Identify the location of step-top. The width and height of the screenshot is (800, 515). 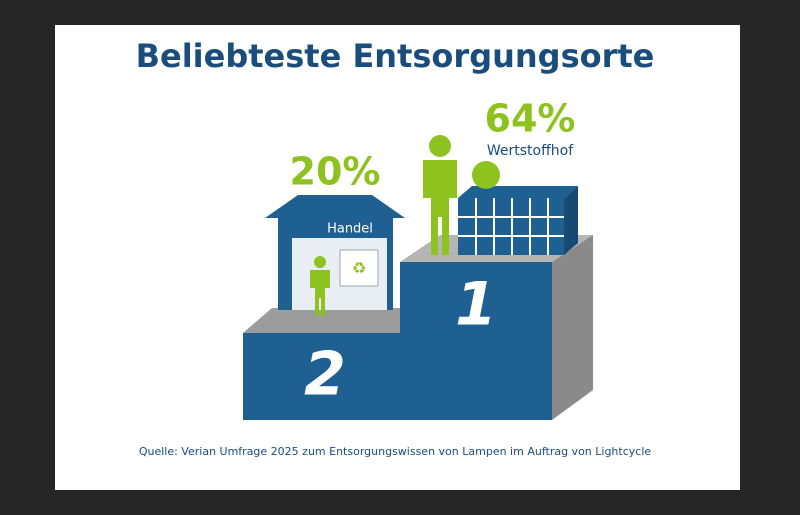
(321, 320).